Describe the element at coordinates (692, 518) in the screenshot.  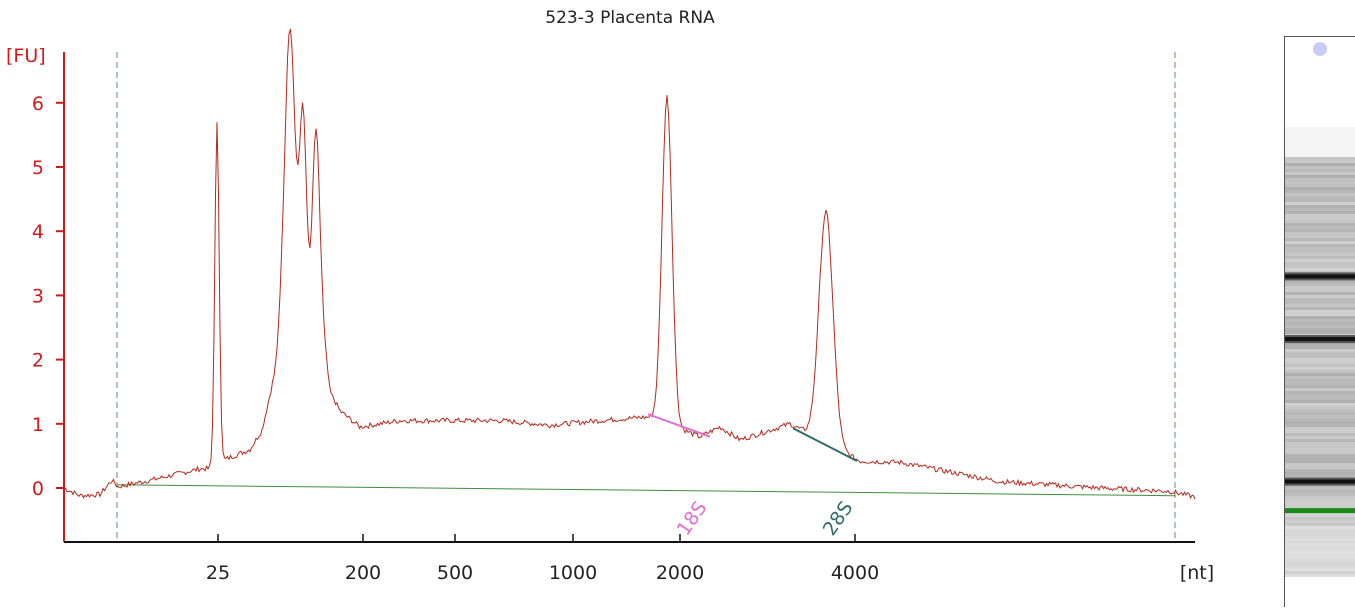
I see `peak-label-18s: 18S` at that location.